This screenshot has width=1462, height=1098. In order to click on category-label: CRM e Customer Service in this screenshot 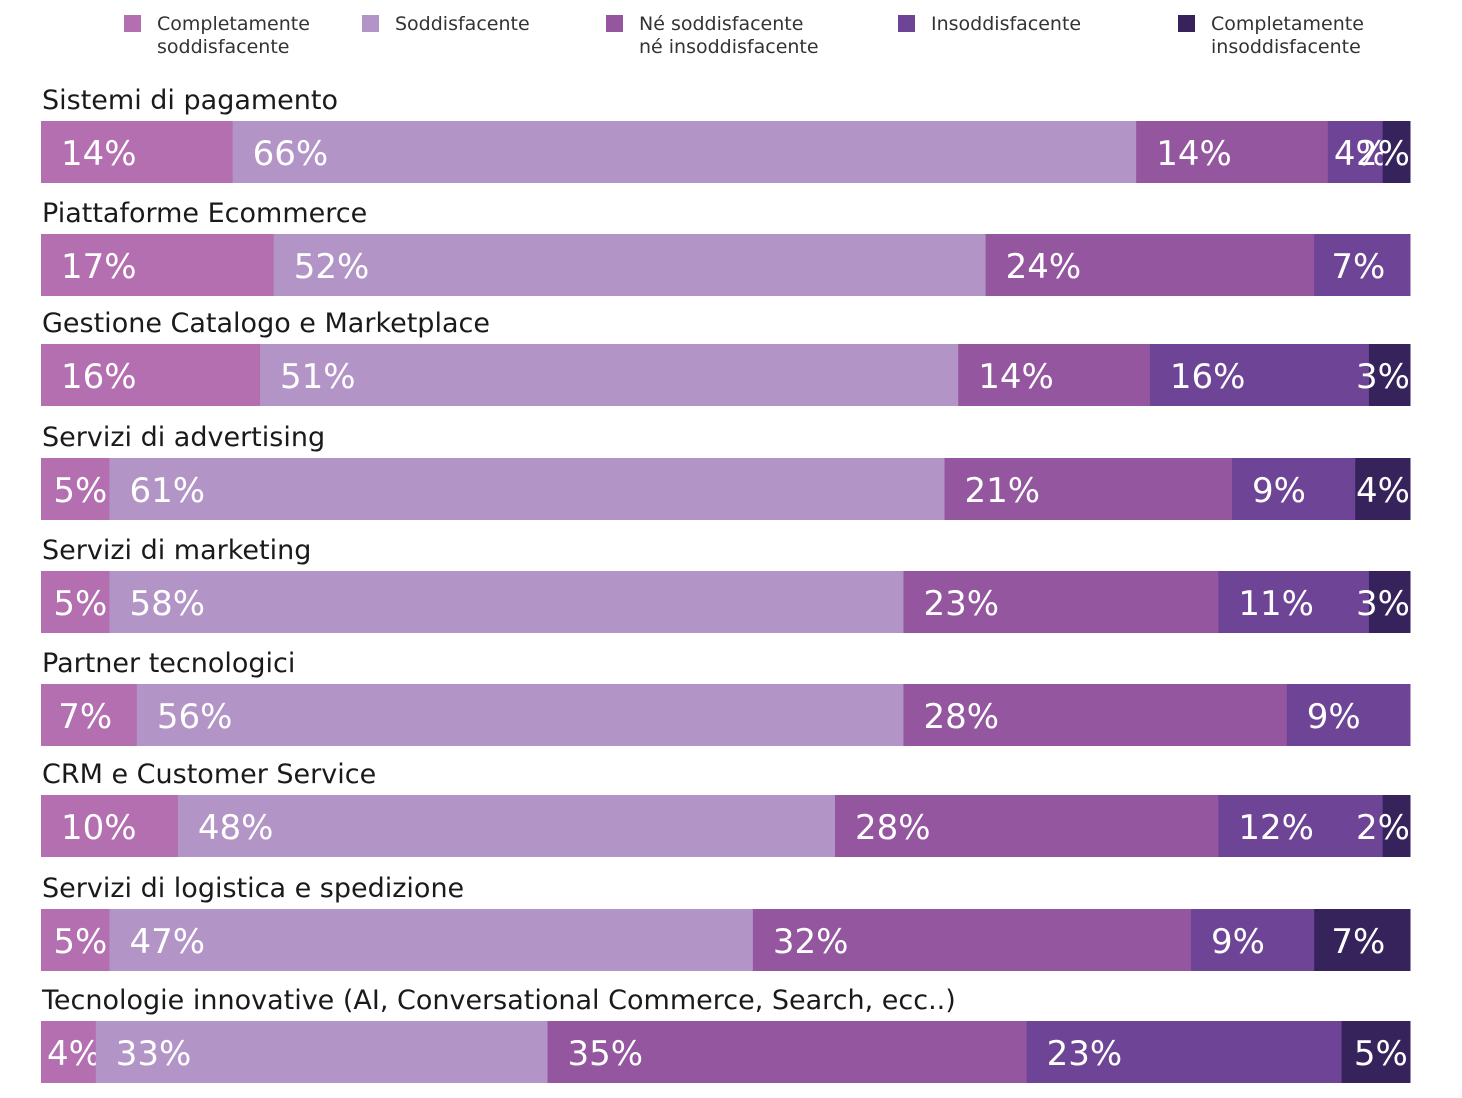, I will do `click(209, 774)`.